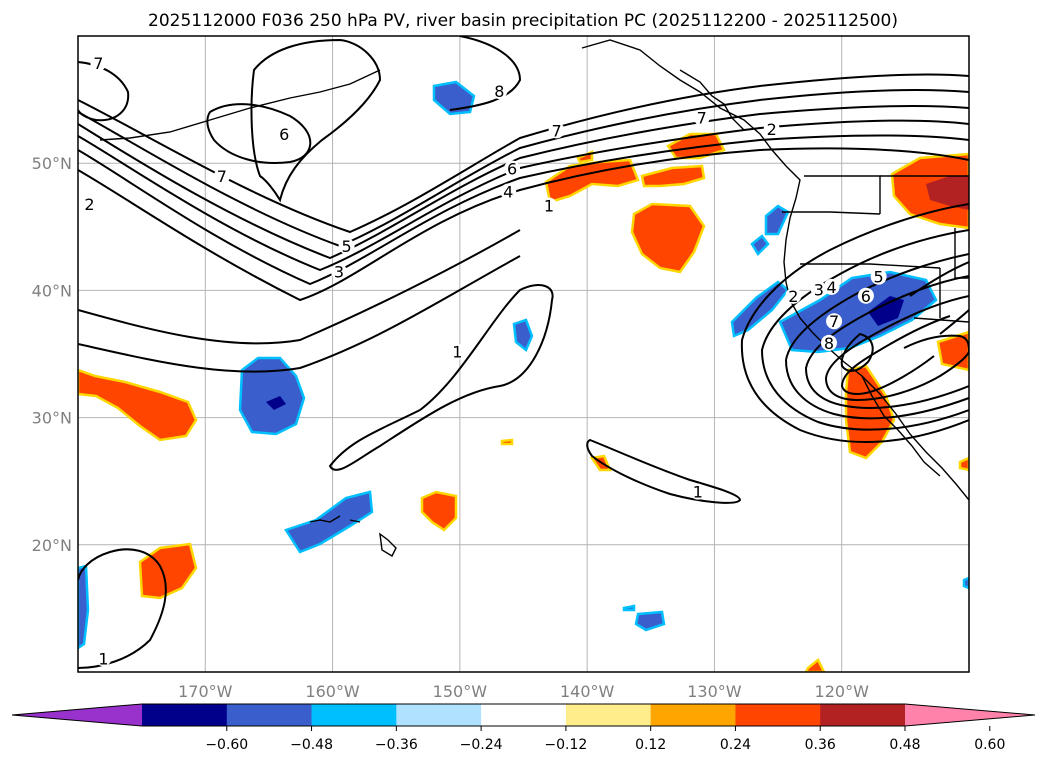 This screenshot has height=765, width=1047. Describe the element at coordinates (52, 418) in the screenshot. I see `y-tick-label: 30°N` at that location.